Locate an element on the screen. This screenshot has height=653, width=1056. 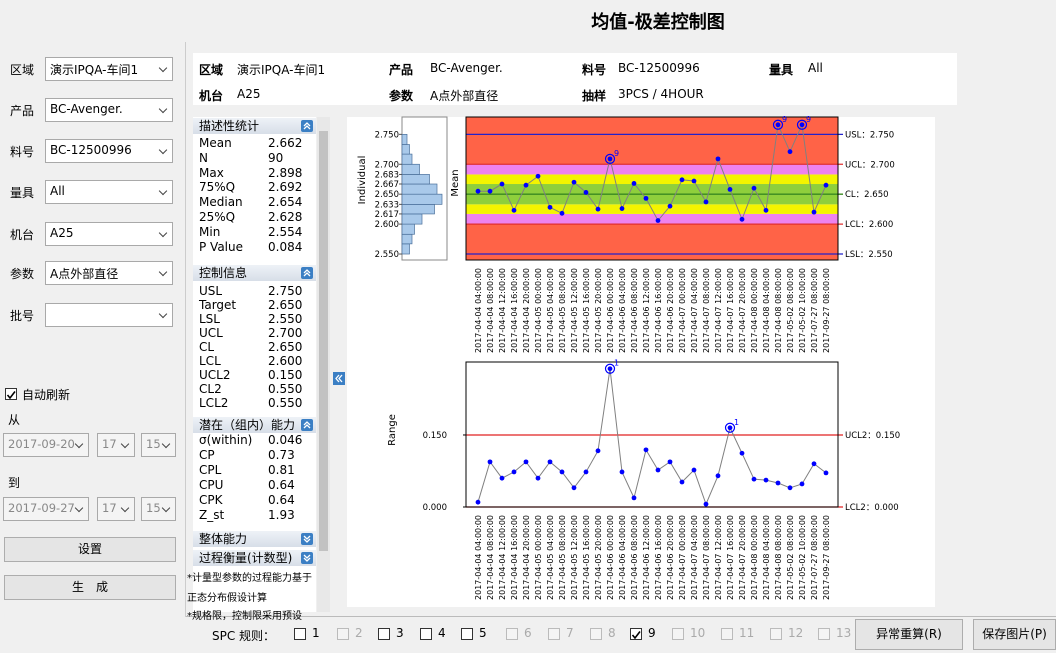
button: 生 成 is located at coordinates (90, 587).